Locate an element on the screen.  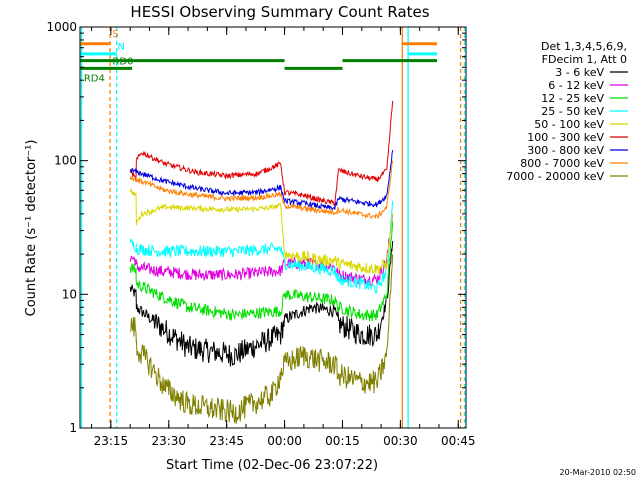
legend-header: Det 1,3,4,5,6,9, is located at coordinates (584, 46).